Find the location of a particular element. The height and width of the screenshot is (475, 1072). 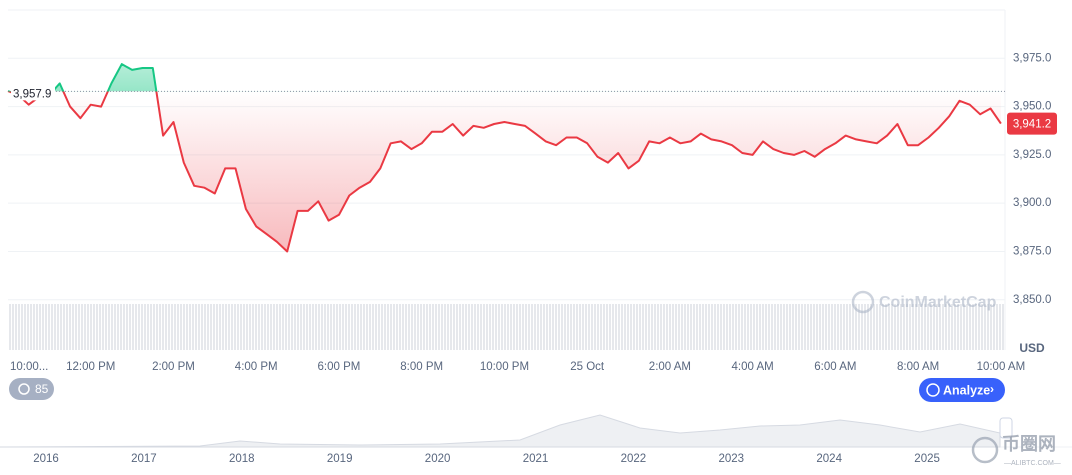

navigator-year: 2019 is located at coordinates (340, 459).